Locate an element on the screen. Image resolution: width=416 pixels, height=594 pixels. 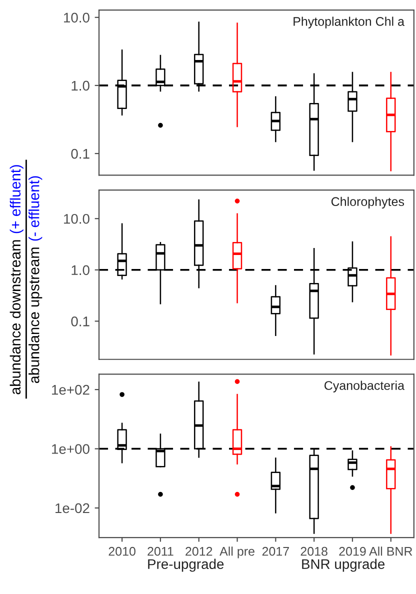
x-tick-label: 2011 is located at coordinates (161, 551).